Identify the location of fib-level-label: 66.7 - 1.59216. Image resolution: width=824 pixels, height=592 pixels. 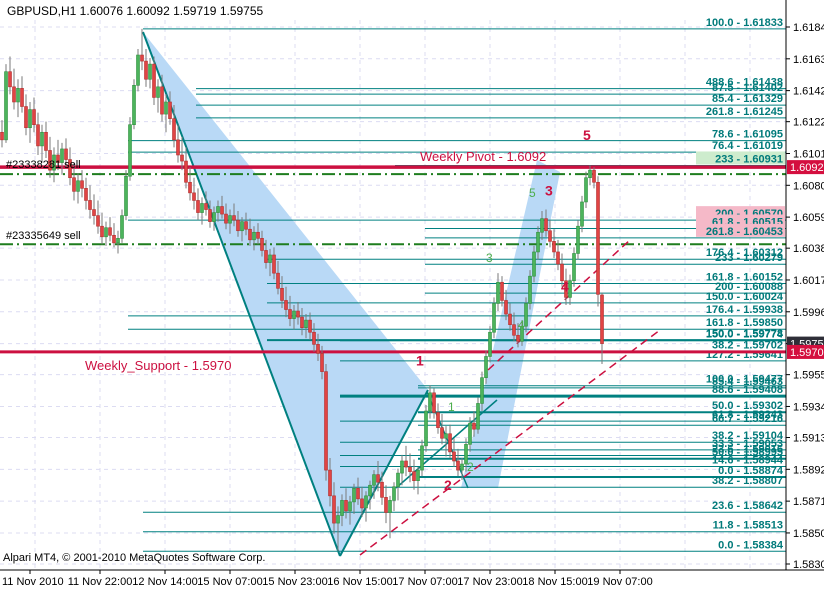
(747, 419).